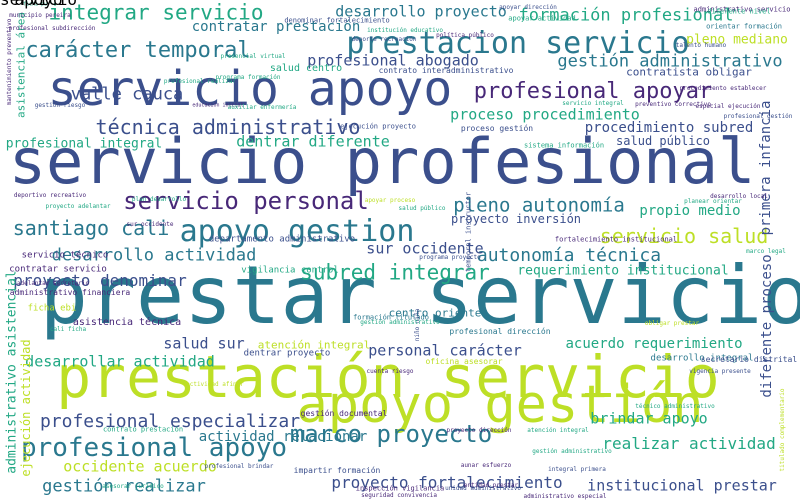 This screenshot has height=500, width=800. Describe the element at coordinates (53, 283) in the screenshot. I see `word: adelantar secretario` at that location.